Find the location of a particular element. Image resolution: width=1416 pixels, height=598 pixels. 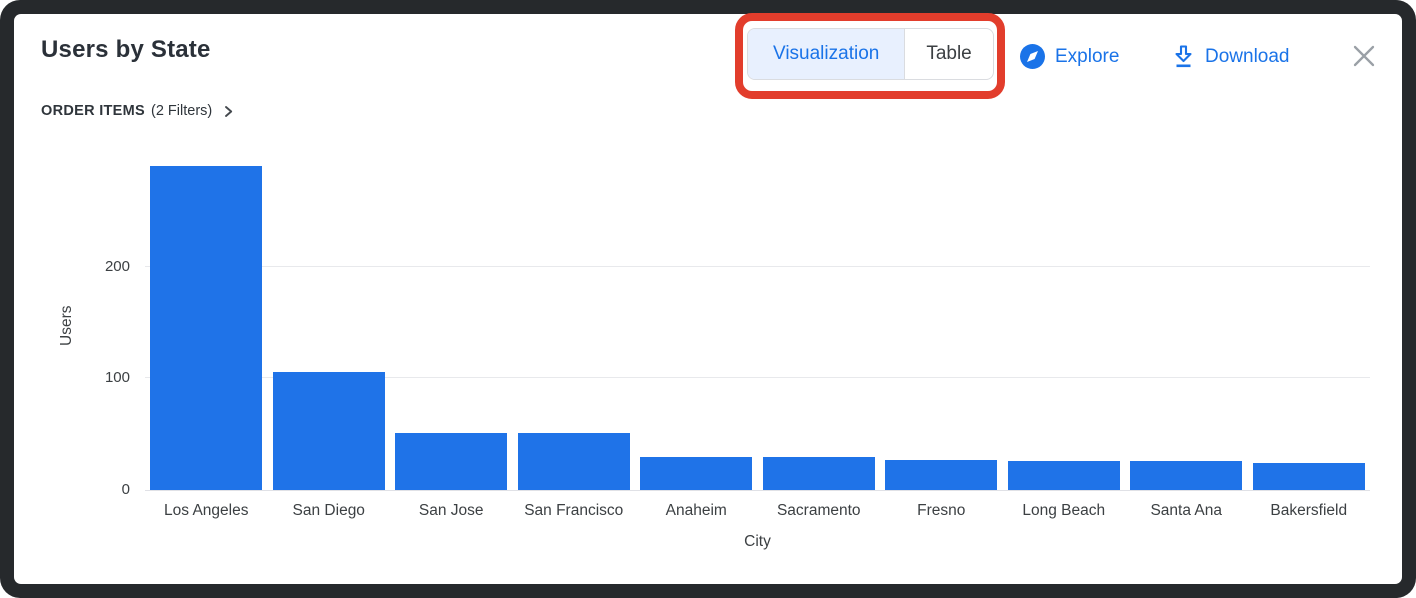

view-toggle: Visualization Table is located at coordinates (870, 54).